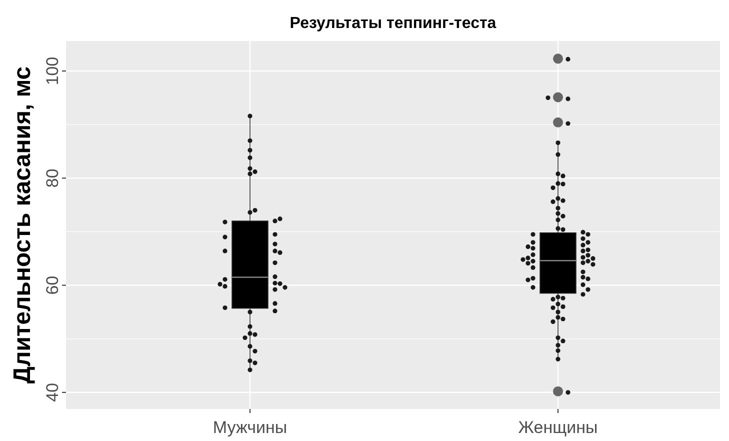 Image resolution: width=729 pixels, height=441 pixels. Describe the element at coordinates (558, 427) in the screenshot. I see `x-tick-label: Женщины` at that location.